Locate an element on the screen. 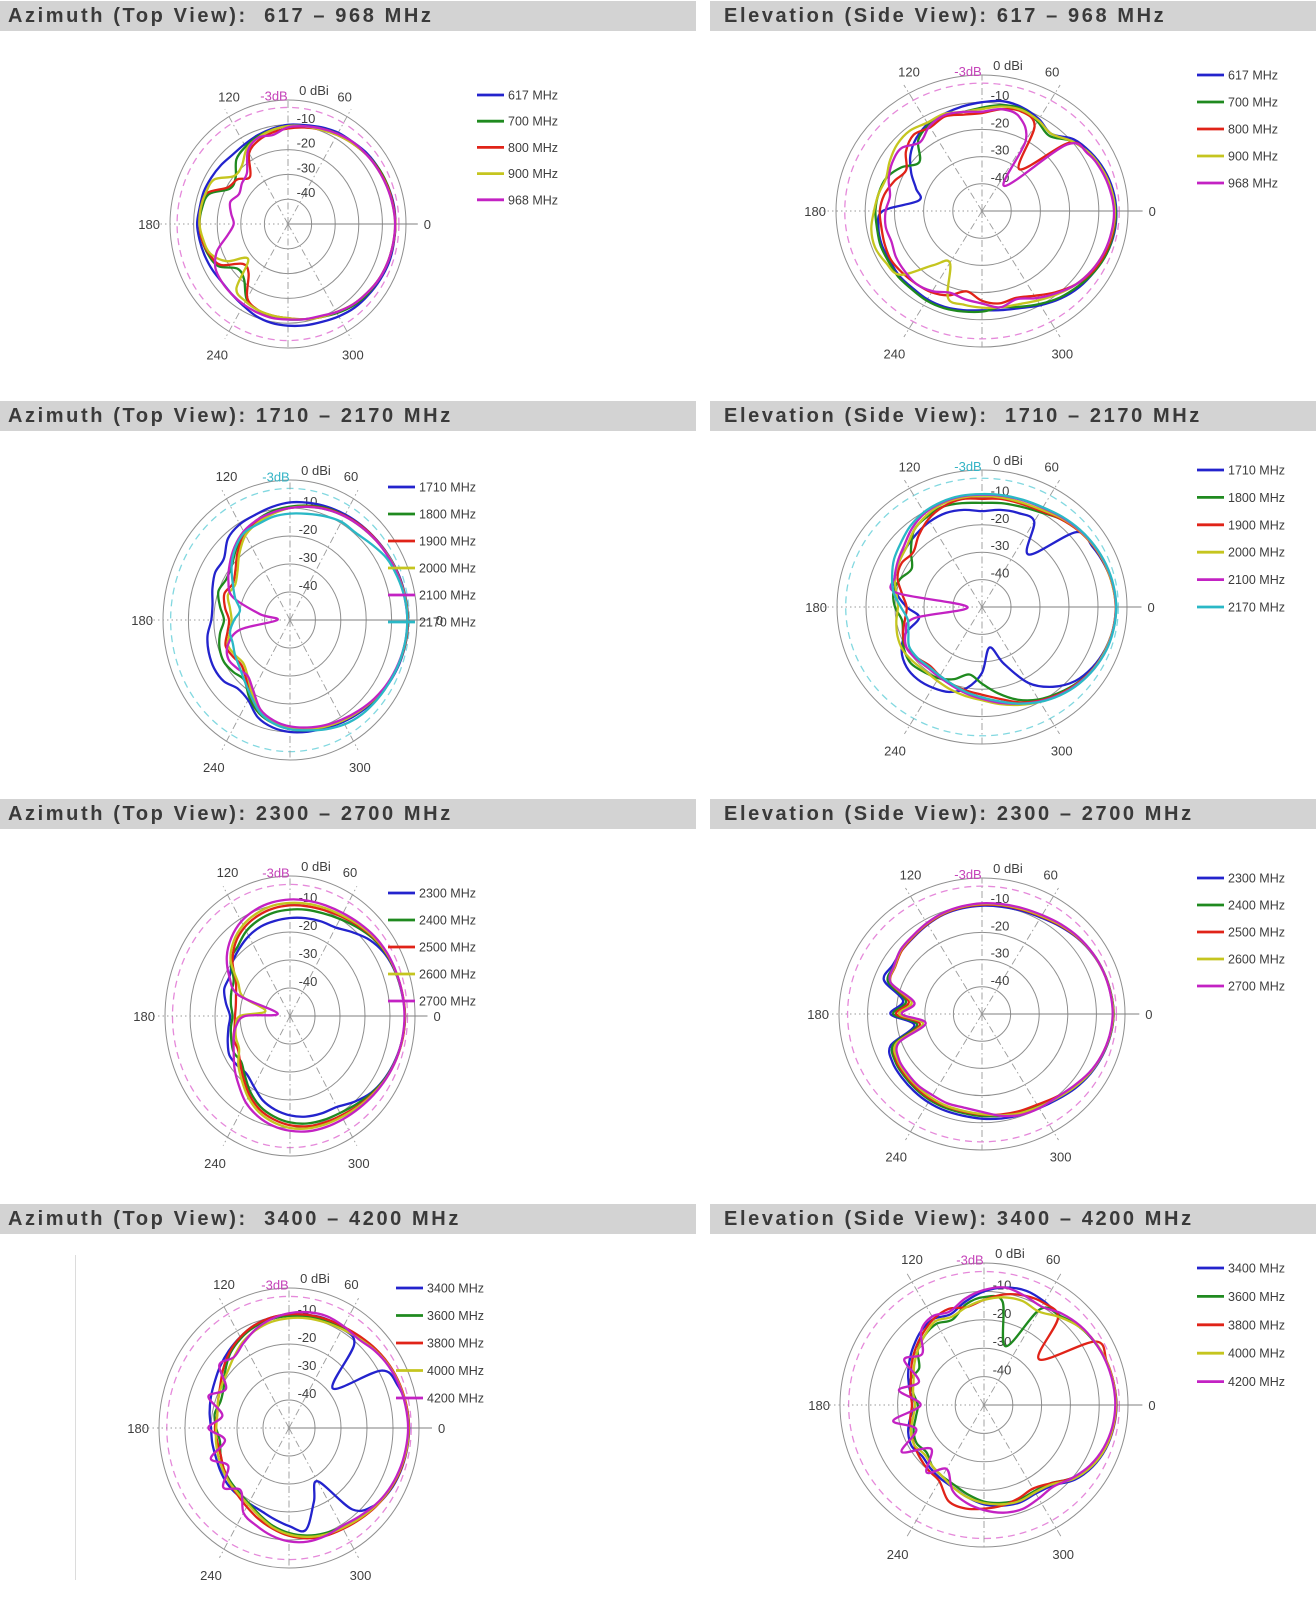  series-900-MHz is located at coordinates (993, 207).